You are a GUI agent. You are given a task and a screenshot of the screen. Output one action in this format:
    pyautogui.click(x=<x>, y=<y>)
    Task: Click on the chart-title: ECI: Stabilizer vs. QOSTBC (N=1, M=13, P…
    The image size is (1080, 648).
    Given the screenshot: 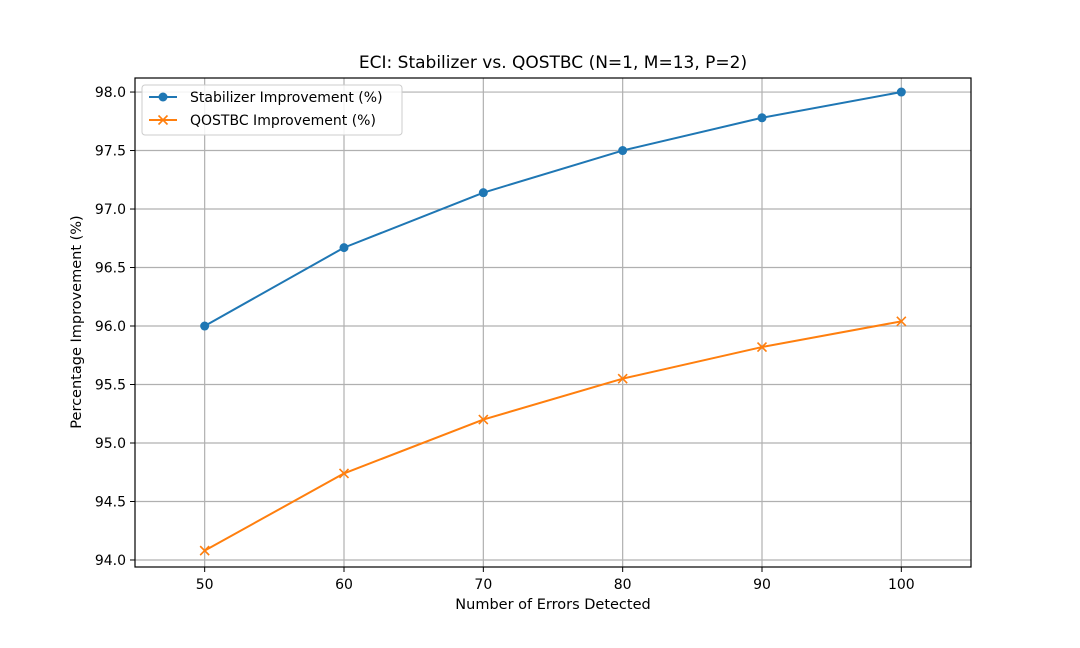 What is the action you would take?
    pyautogui.click(x=553, y=63)
    